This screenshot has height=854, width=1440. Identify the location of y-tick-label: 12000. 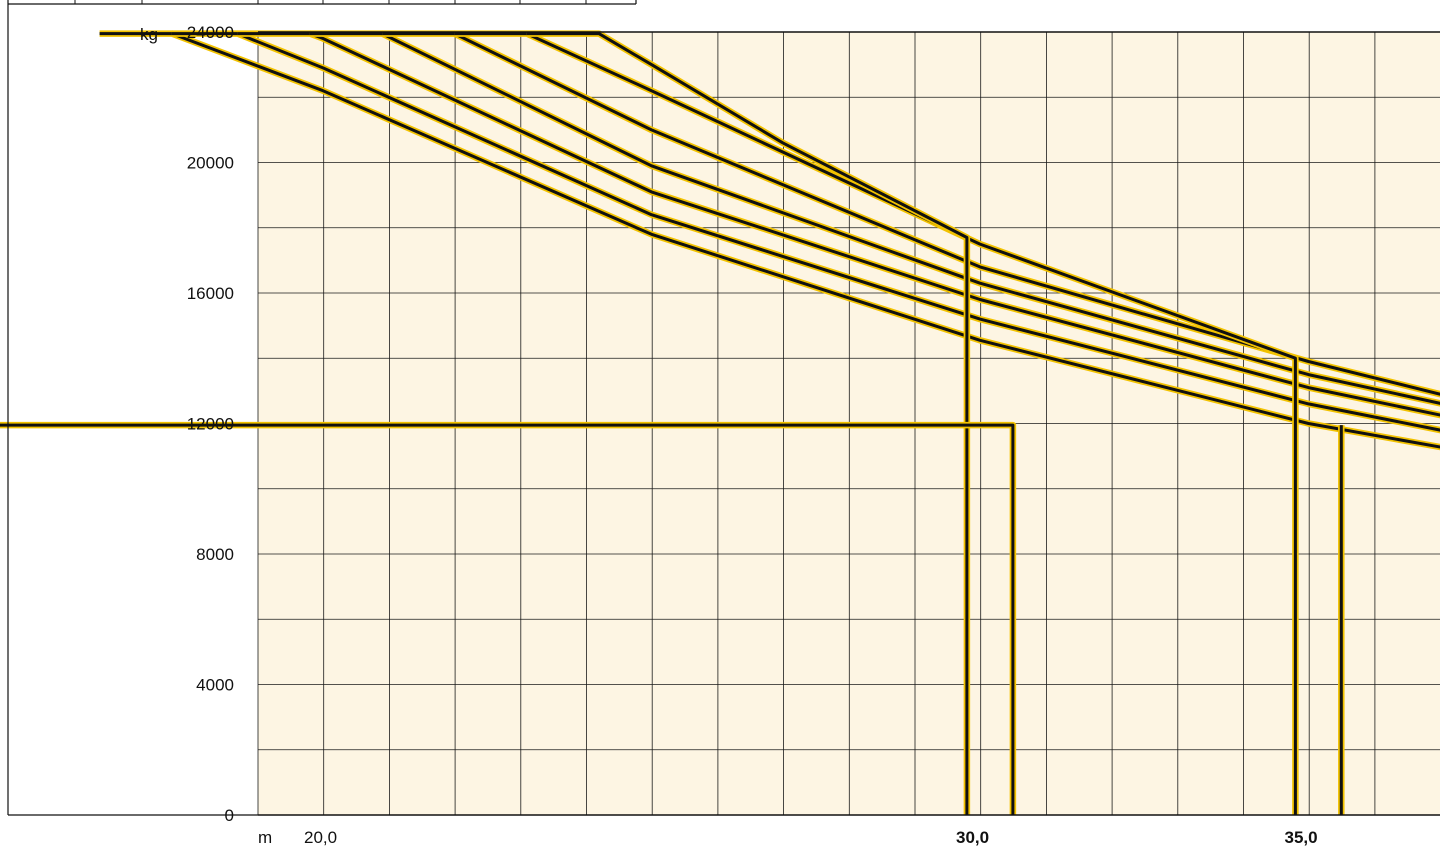
(210, 424).